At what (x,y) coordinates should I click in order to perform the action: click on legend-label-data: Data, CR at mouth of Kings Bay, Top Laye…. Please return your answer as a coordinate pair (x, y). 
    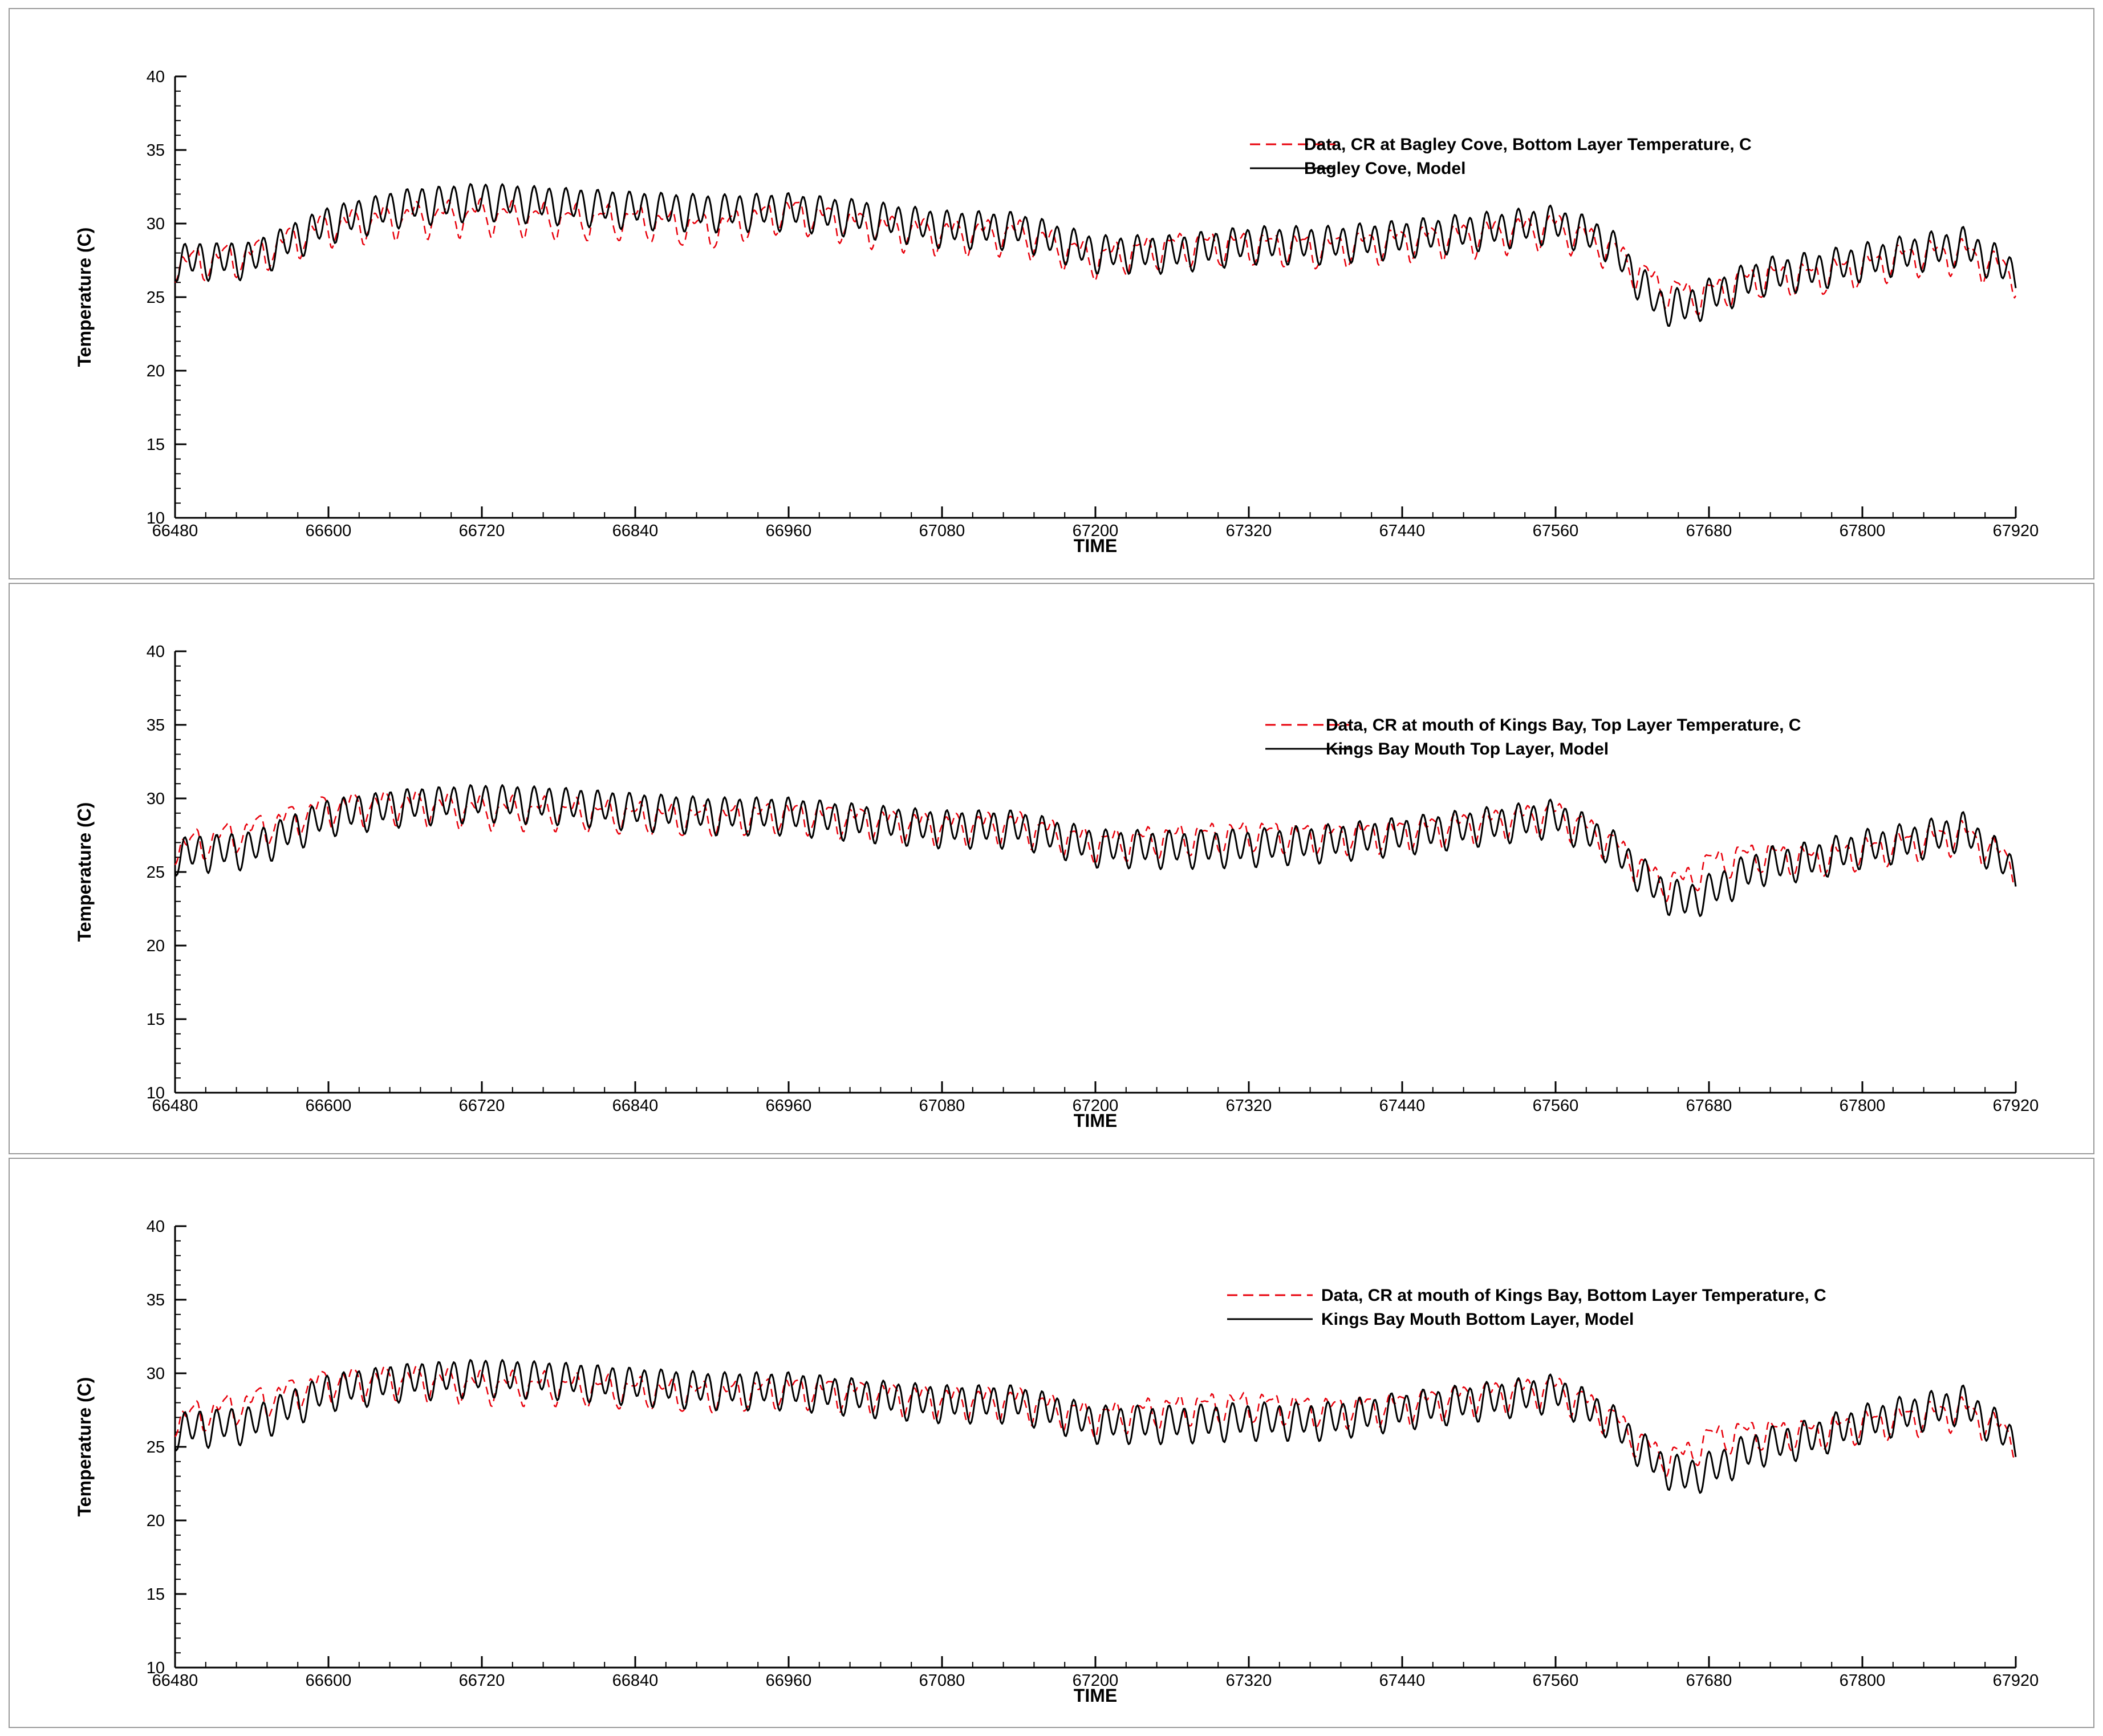
    Looking at the image, I should click on (1563, 725).